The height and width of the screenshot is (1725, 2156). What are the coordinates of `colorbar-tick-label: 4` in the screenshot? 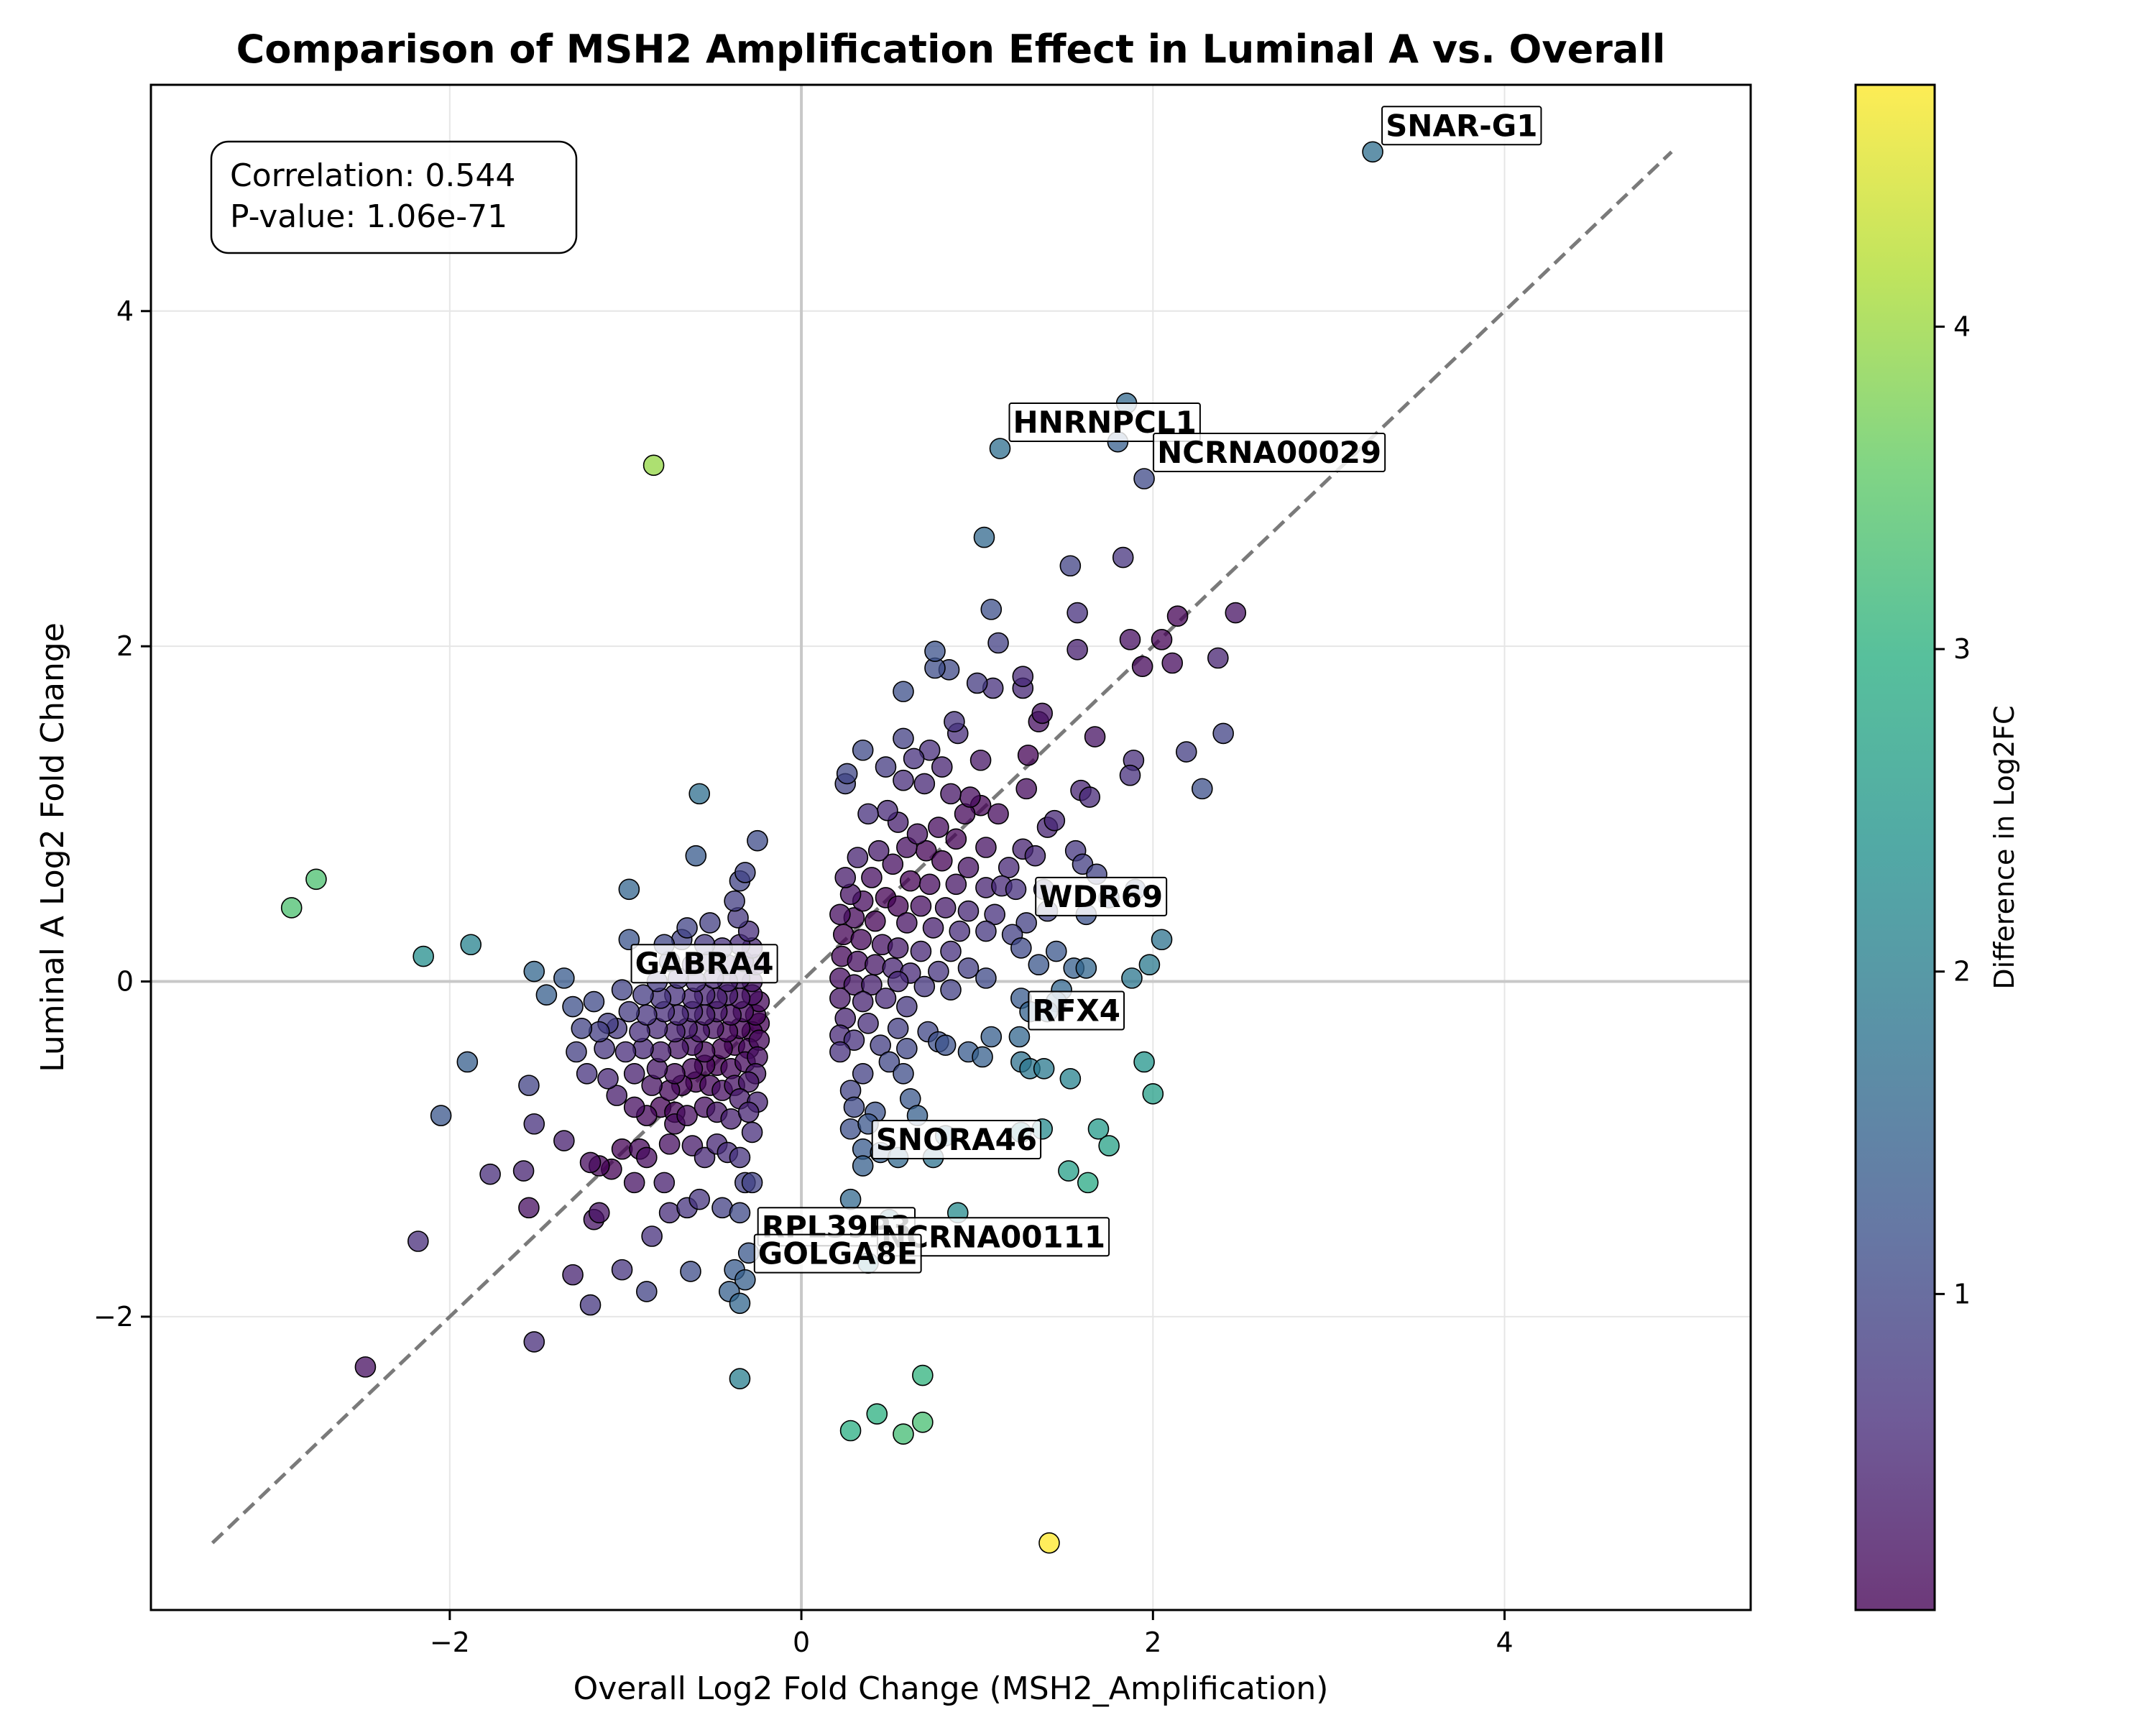 It's located at (1962, 326).